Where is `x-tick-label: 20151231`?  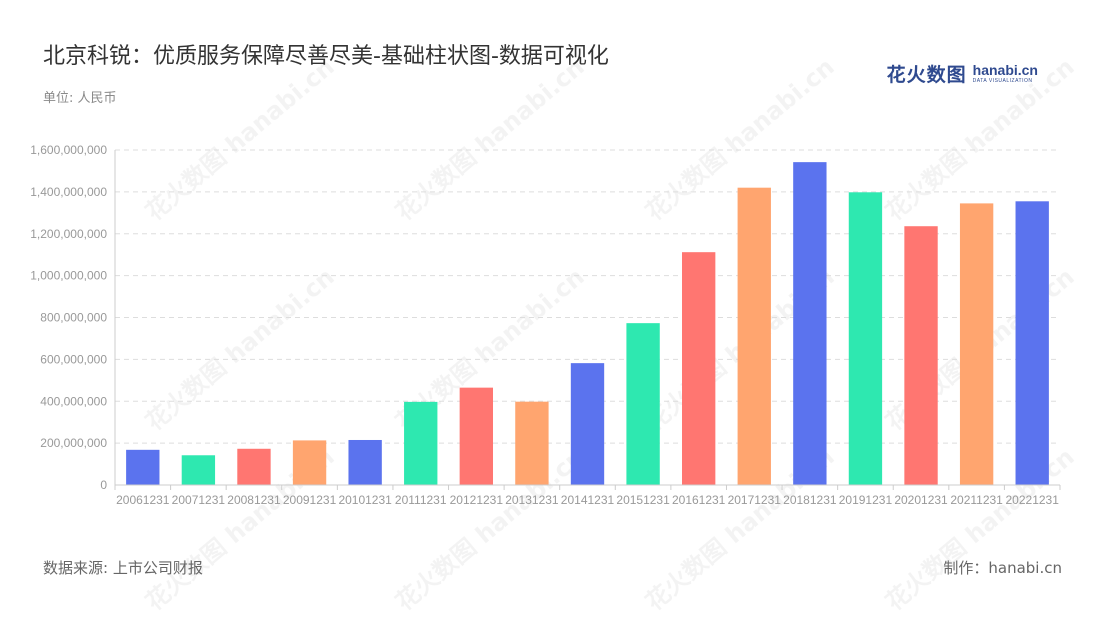
x-tick-label: 20151231 is located at coordinates (643, 500).